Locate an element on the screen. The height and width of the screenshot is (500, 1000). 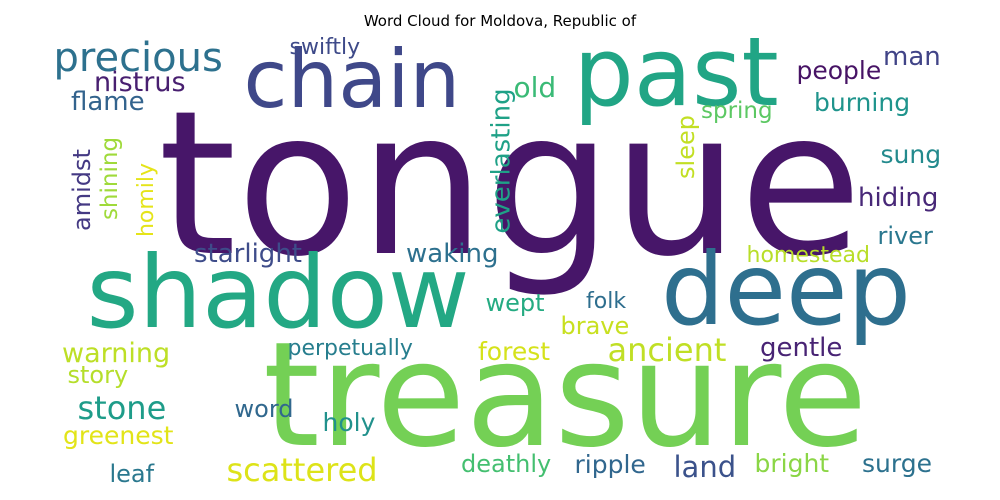
cloud-word-starlight: starlight is located at coordinates (248, 254).